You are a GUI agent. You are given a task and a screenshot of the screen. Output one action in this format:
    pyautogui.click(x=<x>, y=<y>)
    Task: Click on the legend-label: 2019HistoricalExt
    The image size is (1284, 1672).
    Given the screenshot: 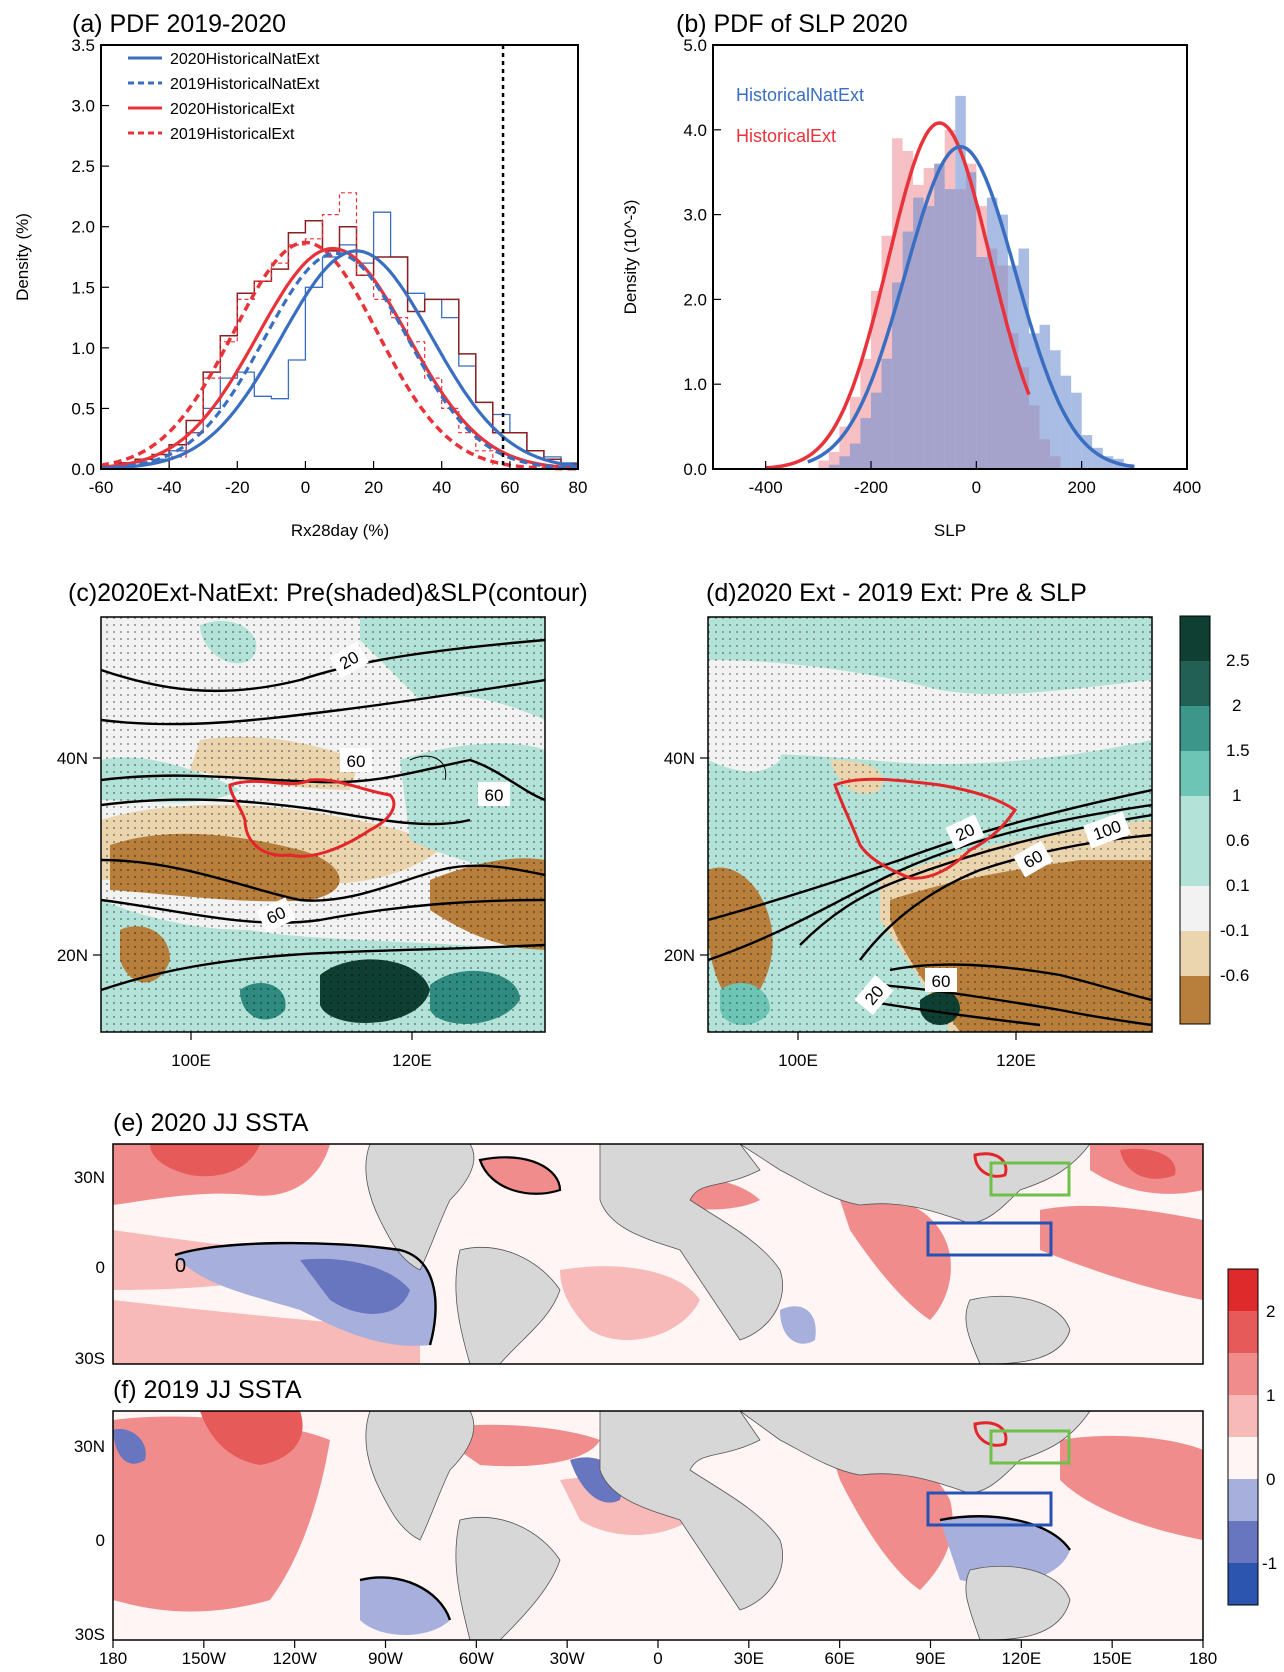 What is the action you would take?
    pyautogui.click(x=232, y=134)
    